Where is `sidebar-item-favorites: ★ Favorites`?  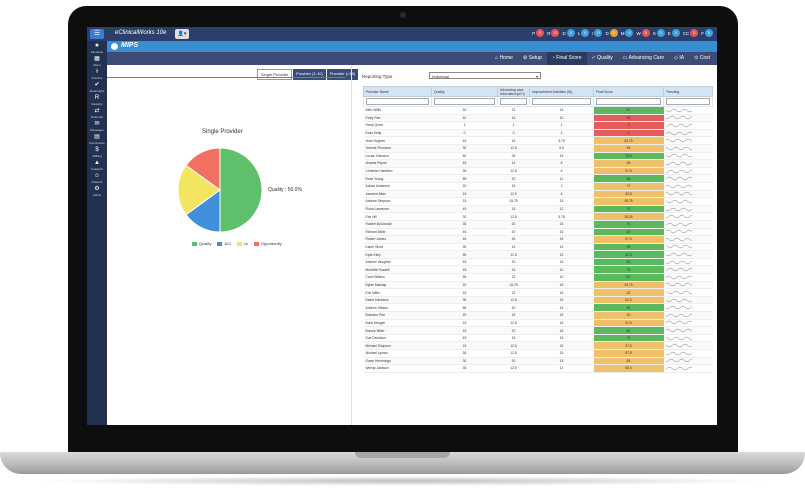
sidebar-item-favorites: ★ Favorites is located at coordinates (97, 48).